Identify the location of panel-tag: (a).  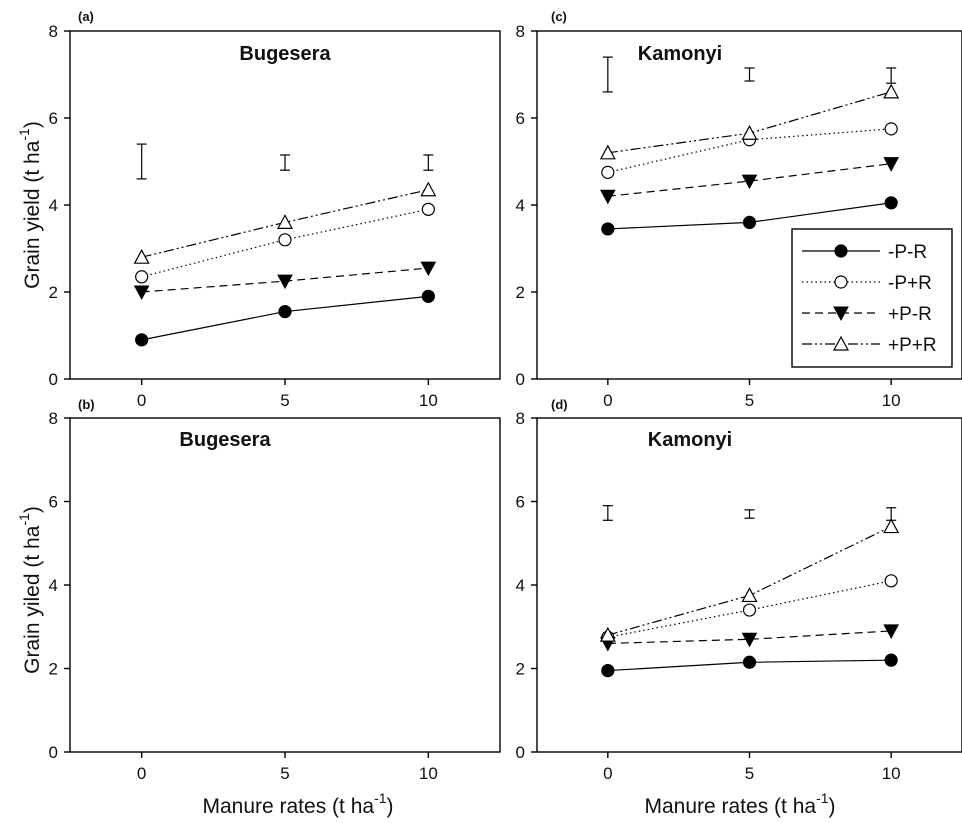
(86, 16).